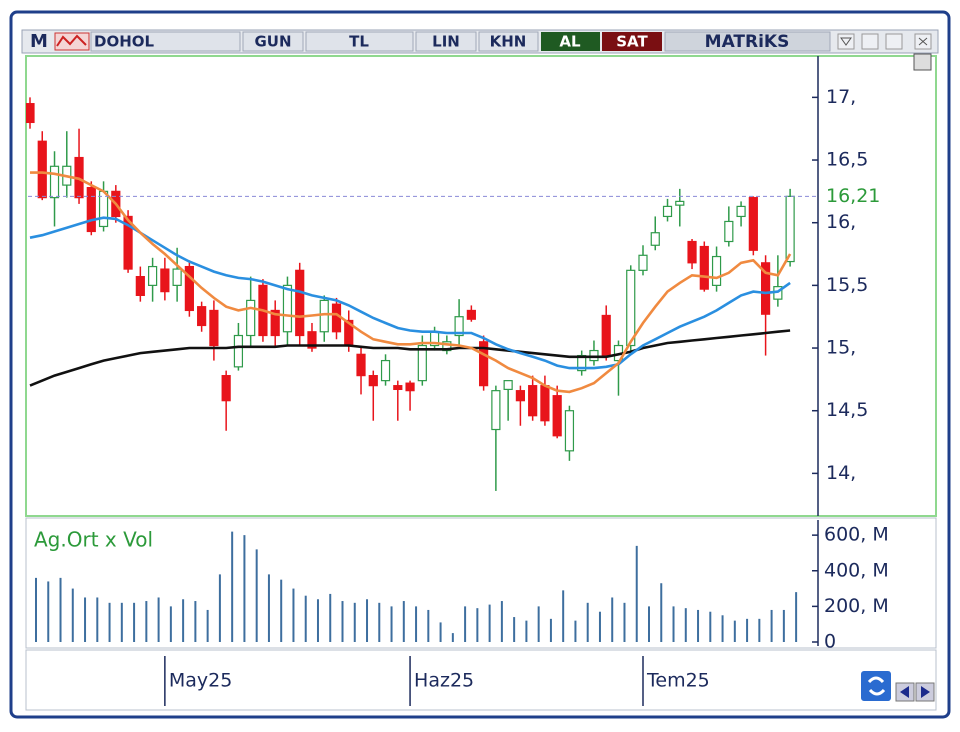 Image resolution: width=960 pixels, height=732 pixels. I want to click on refresh-button, so click(876, 686).